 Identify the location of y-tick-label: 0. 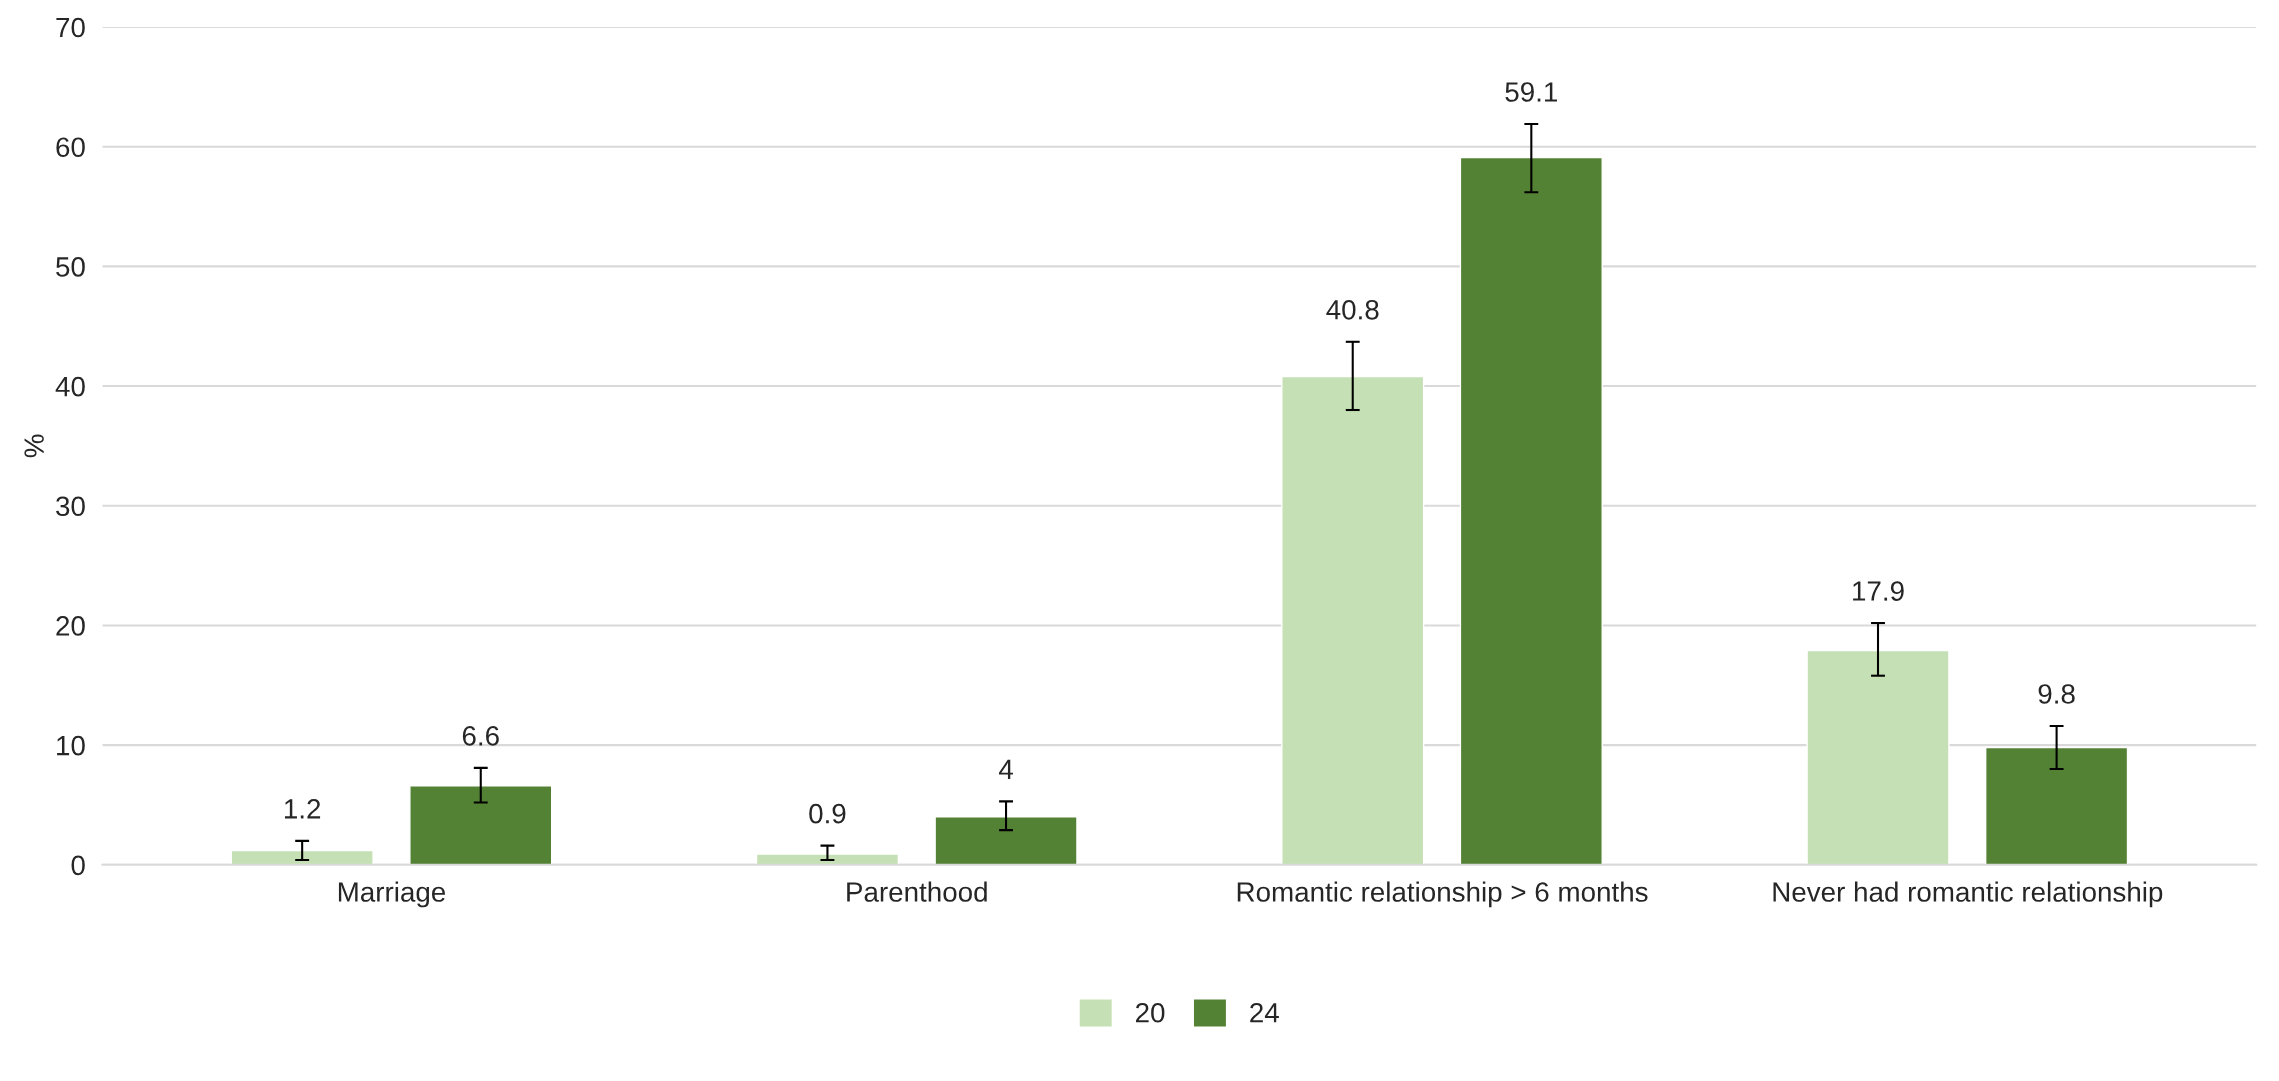
(78, 865).